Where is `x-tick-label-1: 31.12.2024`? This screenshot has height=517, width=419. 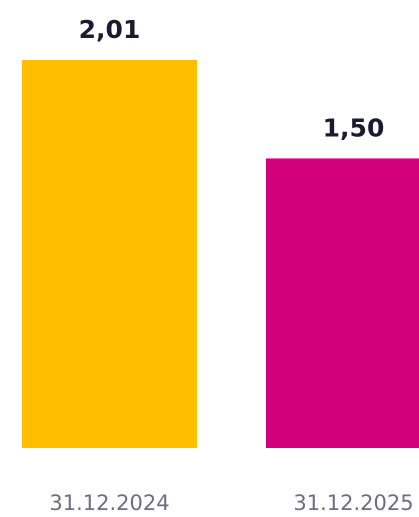
x-tick-label-1: 31.12.2024 is located at coordinates (109, 503).